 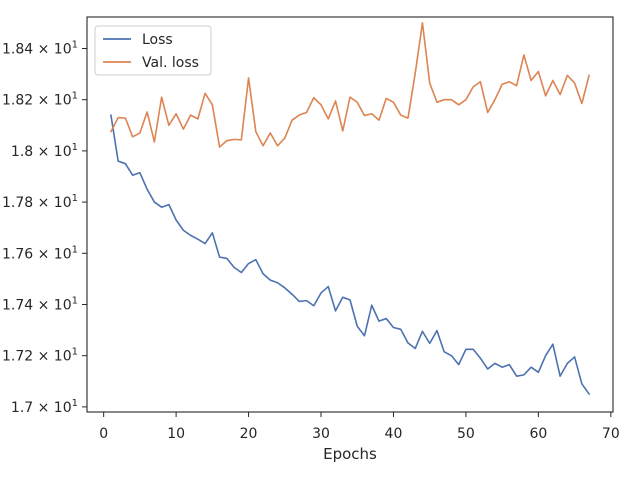 I want to click on x-tick-label: 20, so click(x=249, y=434).